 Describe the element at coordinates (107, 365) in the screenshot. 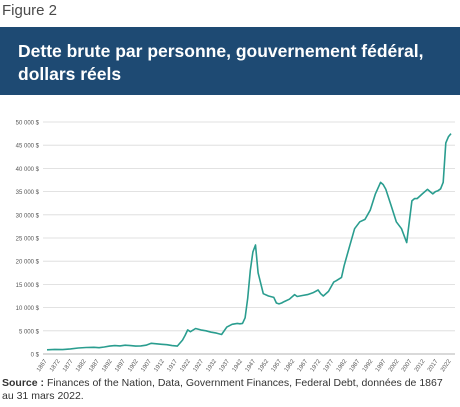

I see `x-tick-label: 1892` at that location.